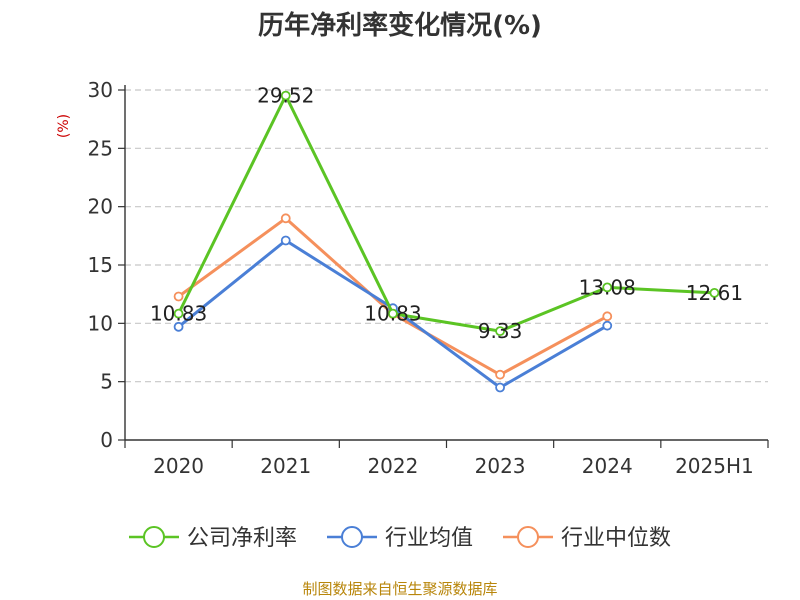 This screenshot has height=600, width=800. What do you see at coordinates (106, 382) in the screenshot?
I see `y-tick-label: 5` at bounding box center [106, 382].